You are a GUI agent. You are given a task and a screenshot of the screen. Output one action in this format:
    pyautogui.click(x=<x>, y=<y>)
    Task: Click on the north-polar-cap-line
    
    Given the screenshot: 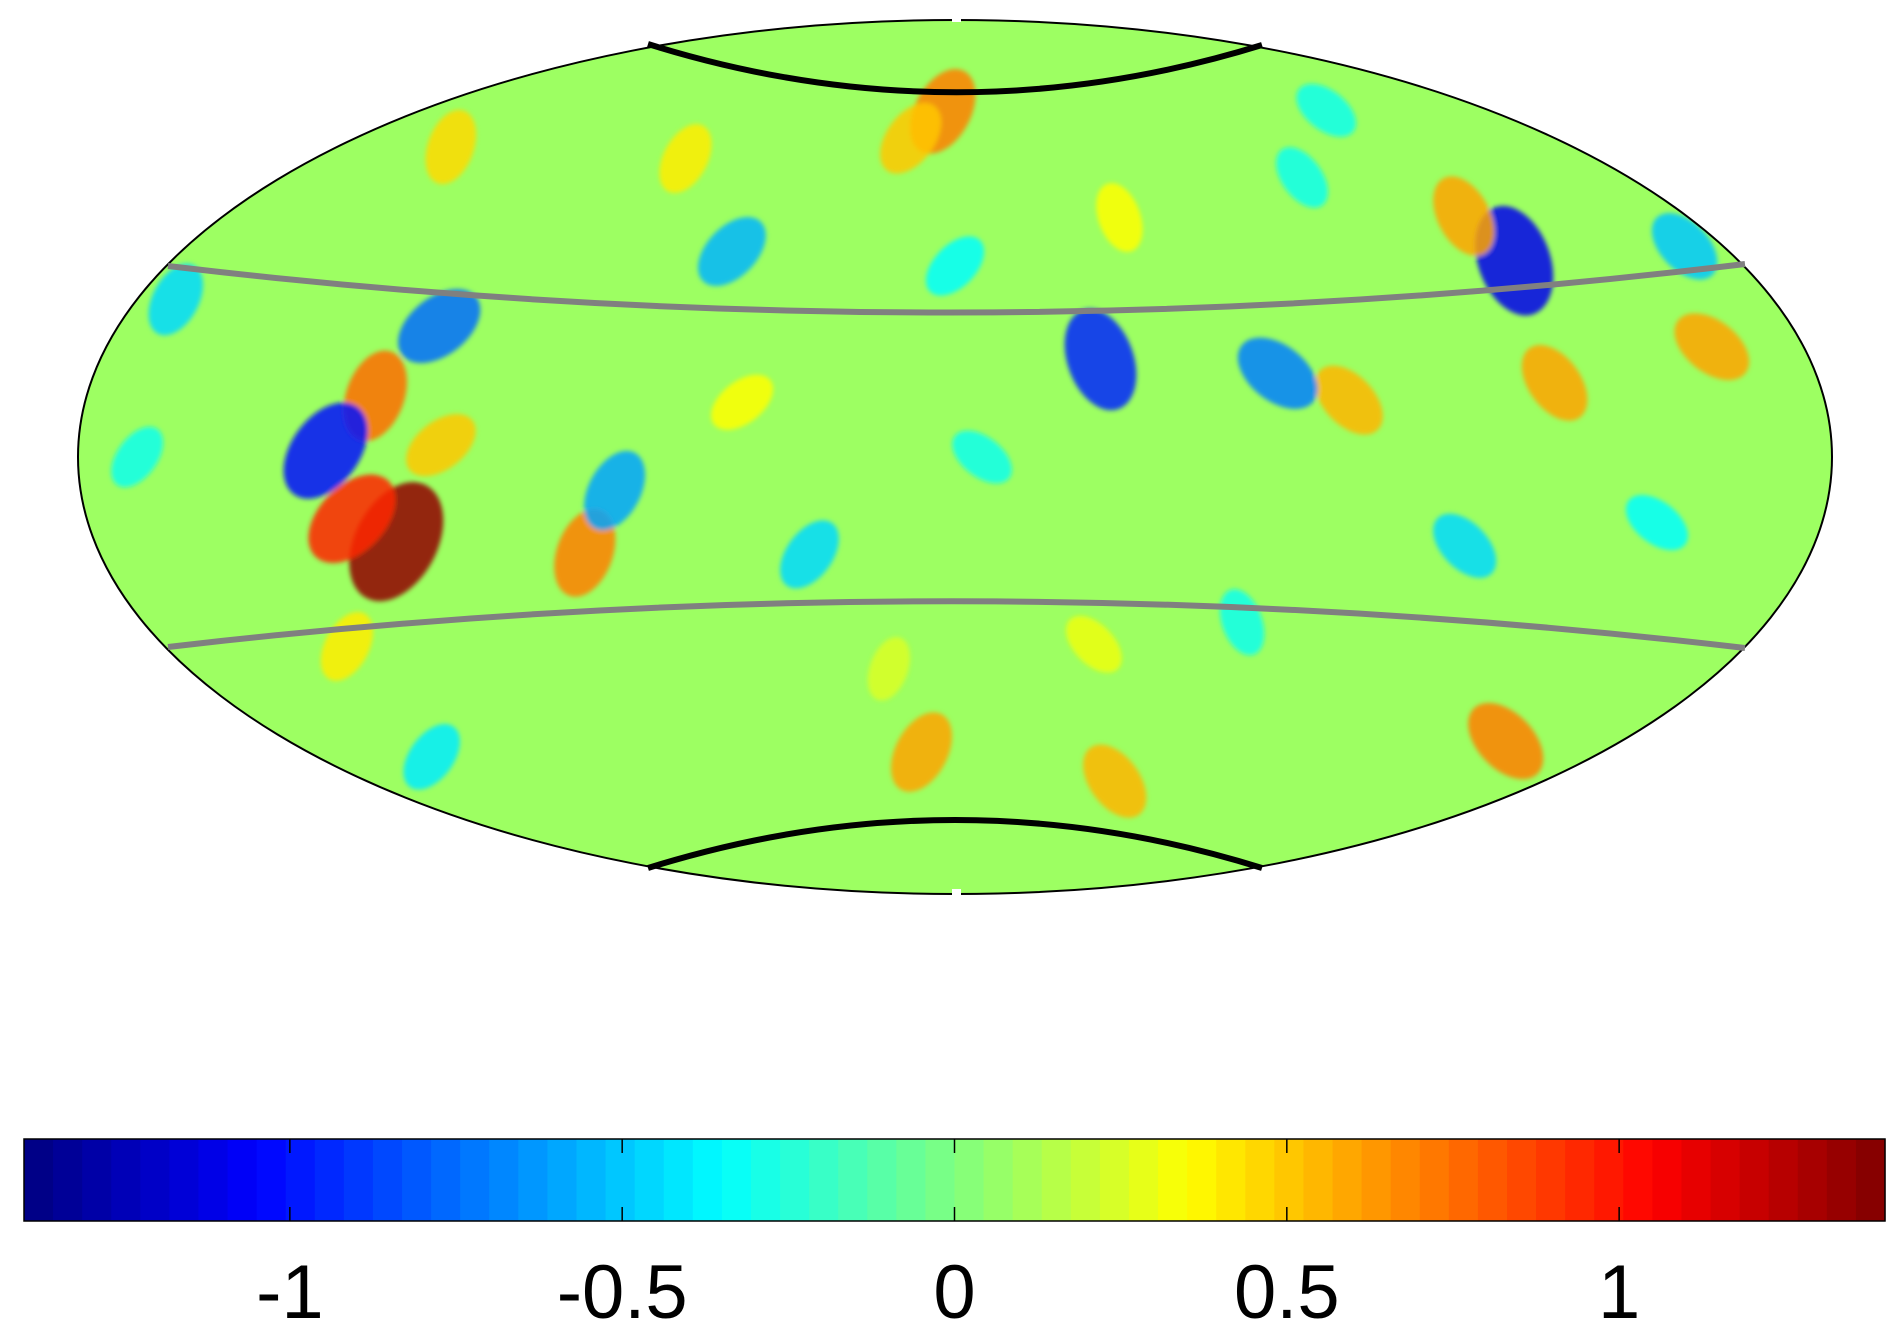 What is the action you would take?
    pyautogui.click(x=955, y=68)
    